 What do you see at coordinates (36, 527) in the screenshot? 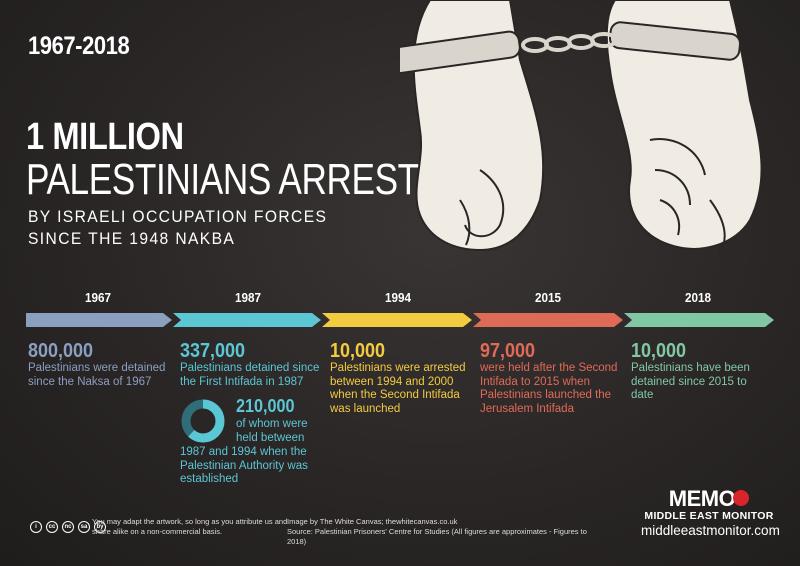
I see `cc-icon: i` at bounding box center [36, 527].